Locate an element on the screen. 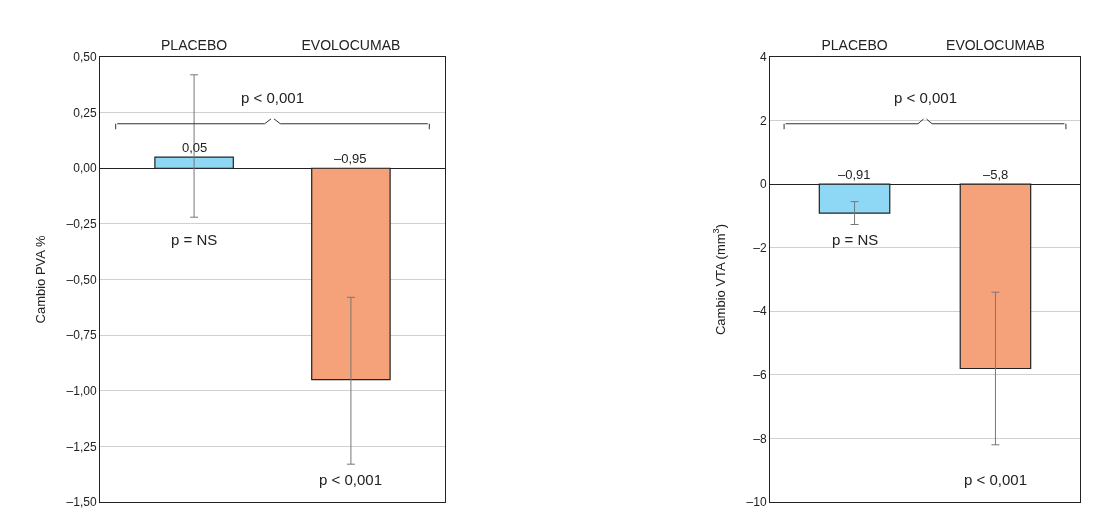 Image resolution: width=1100 pixels, height=521 pixels. y-tick-label: –0,50 is located at coordinates (81, 279).